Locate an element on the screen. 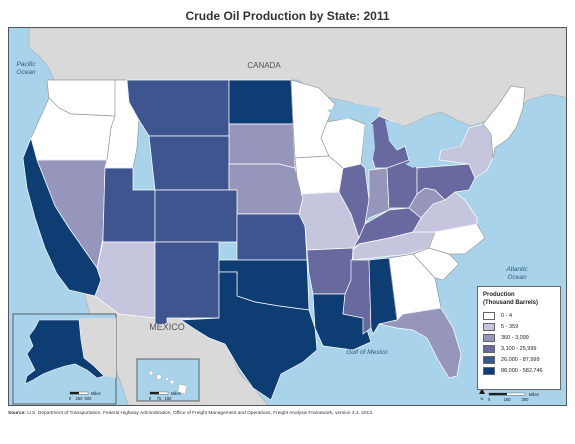  legend-title-line2: (Thousand Barrels) is located at coordinates (511, 303).